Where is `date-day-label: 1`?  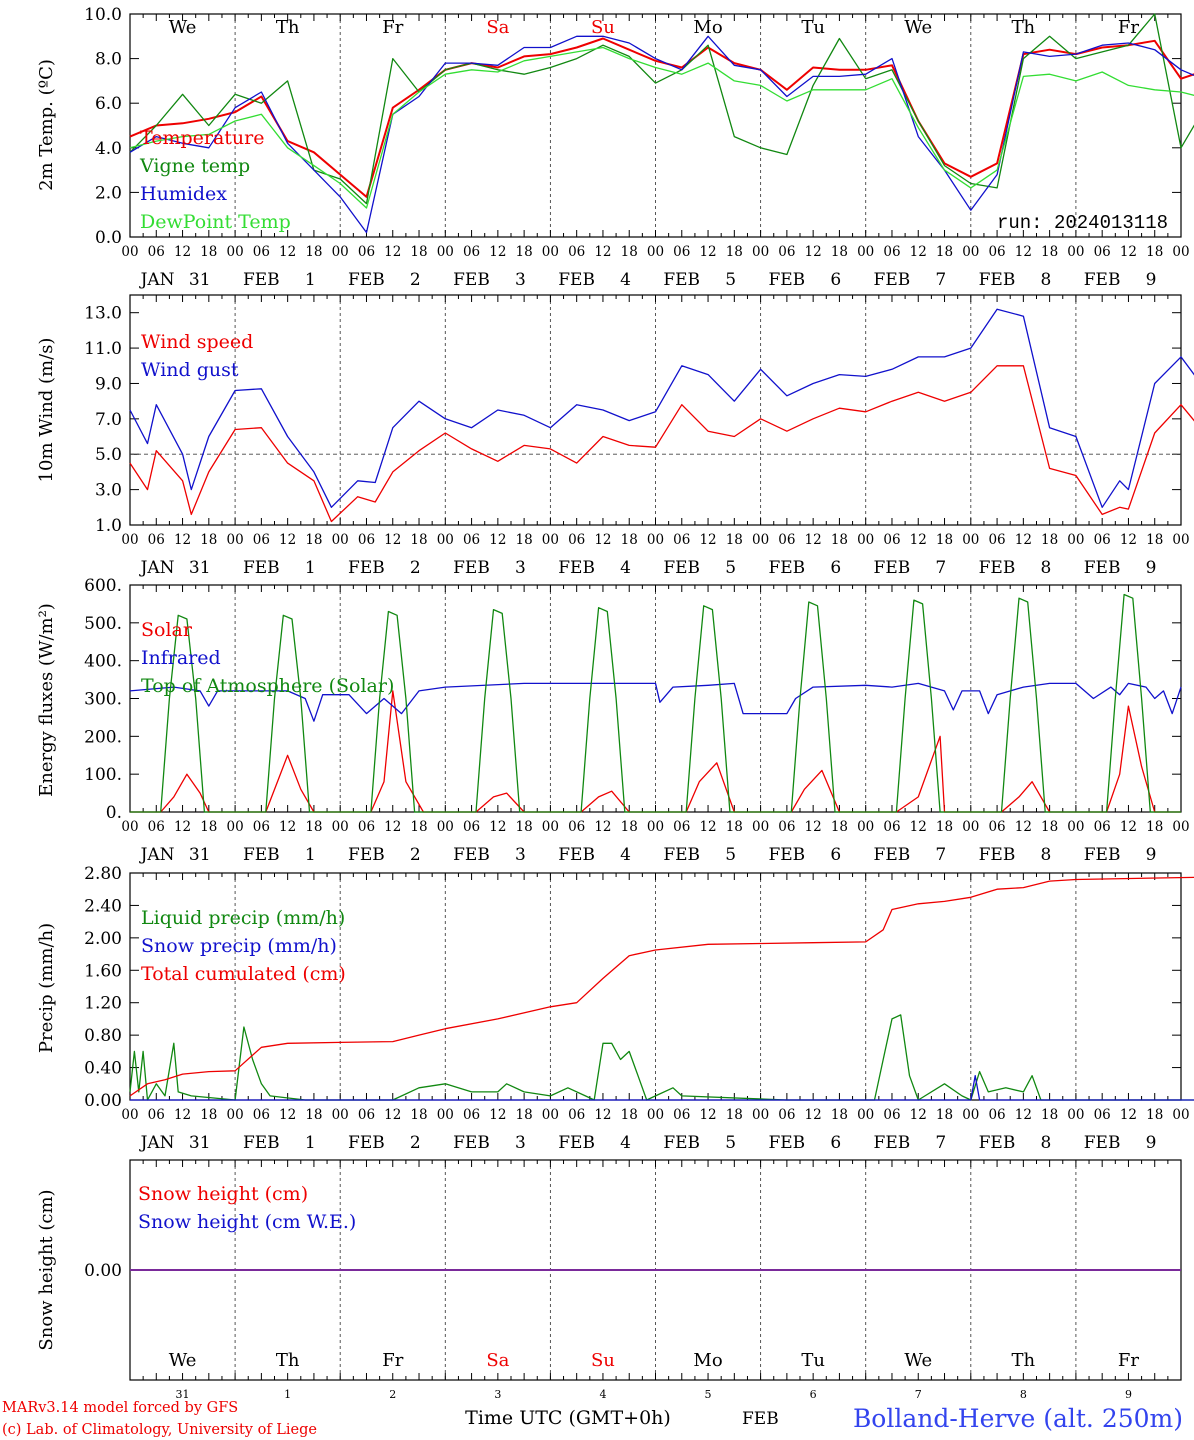 date-day-label: 1 is located at coordinates (310, 855).